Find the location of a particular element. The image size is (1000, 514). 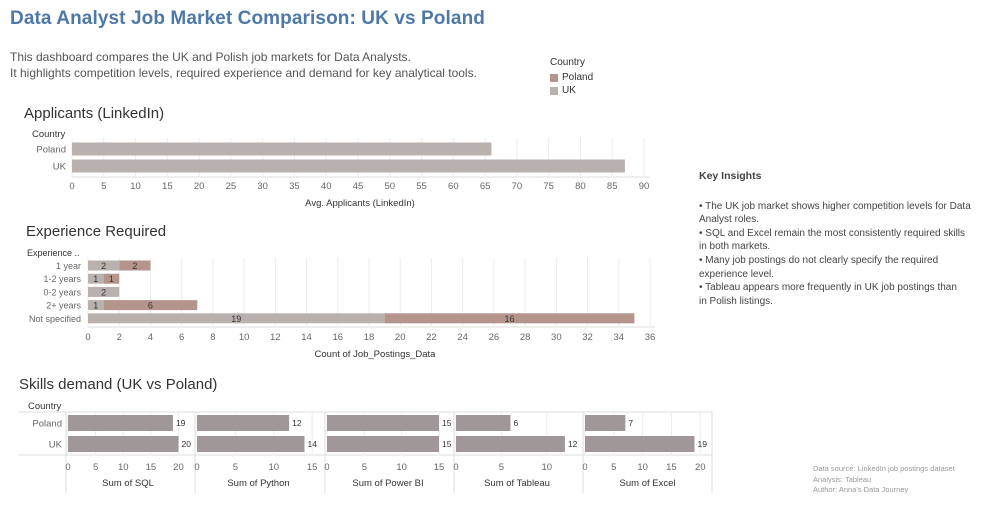

bar-sum-of-tableau-uk is located at coordinates (510, 444).